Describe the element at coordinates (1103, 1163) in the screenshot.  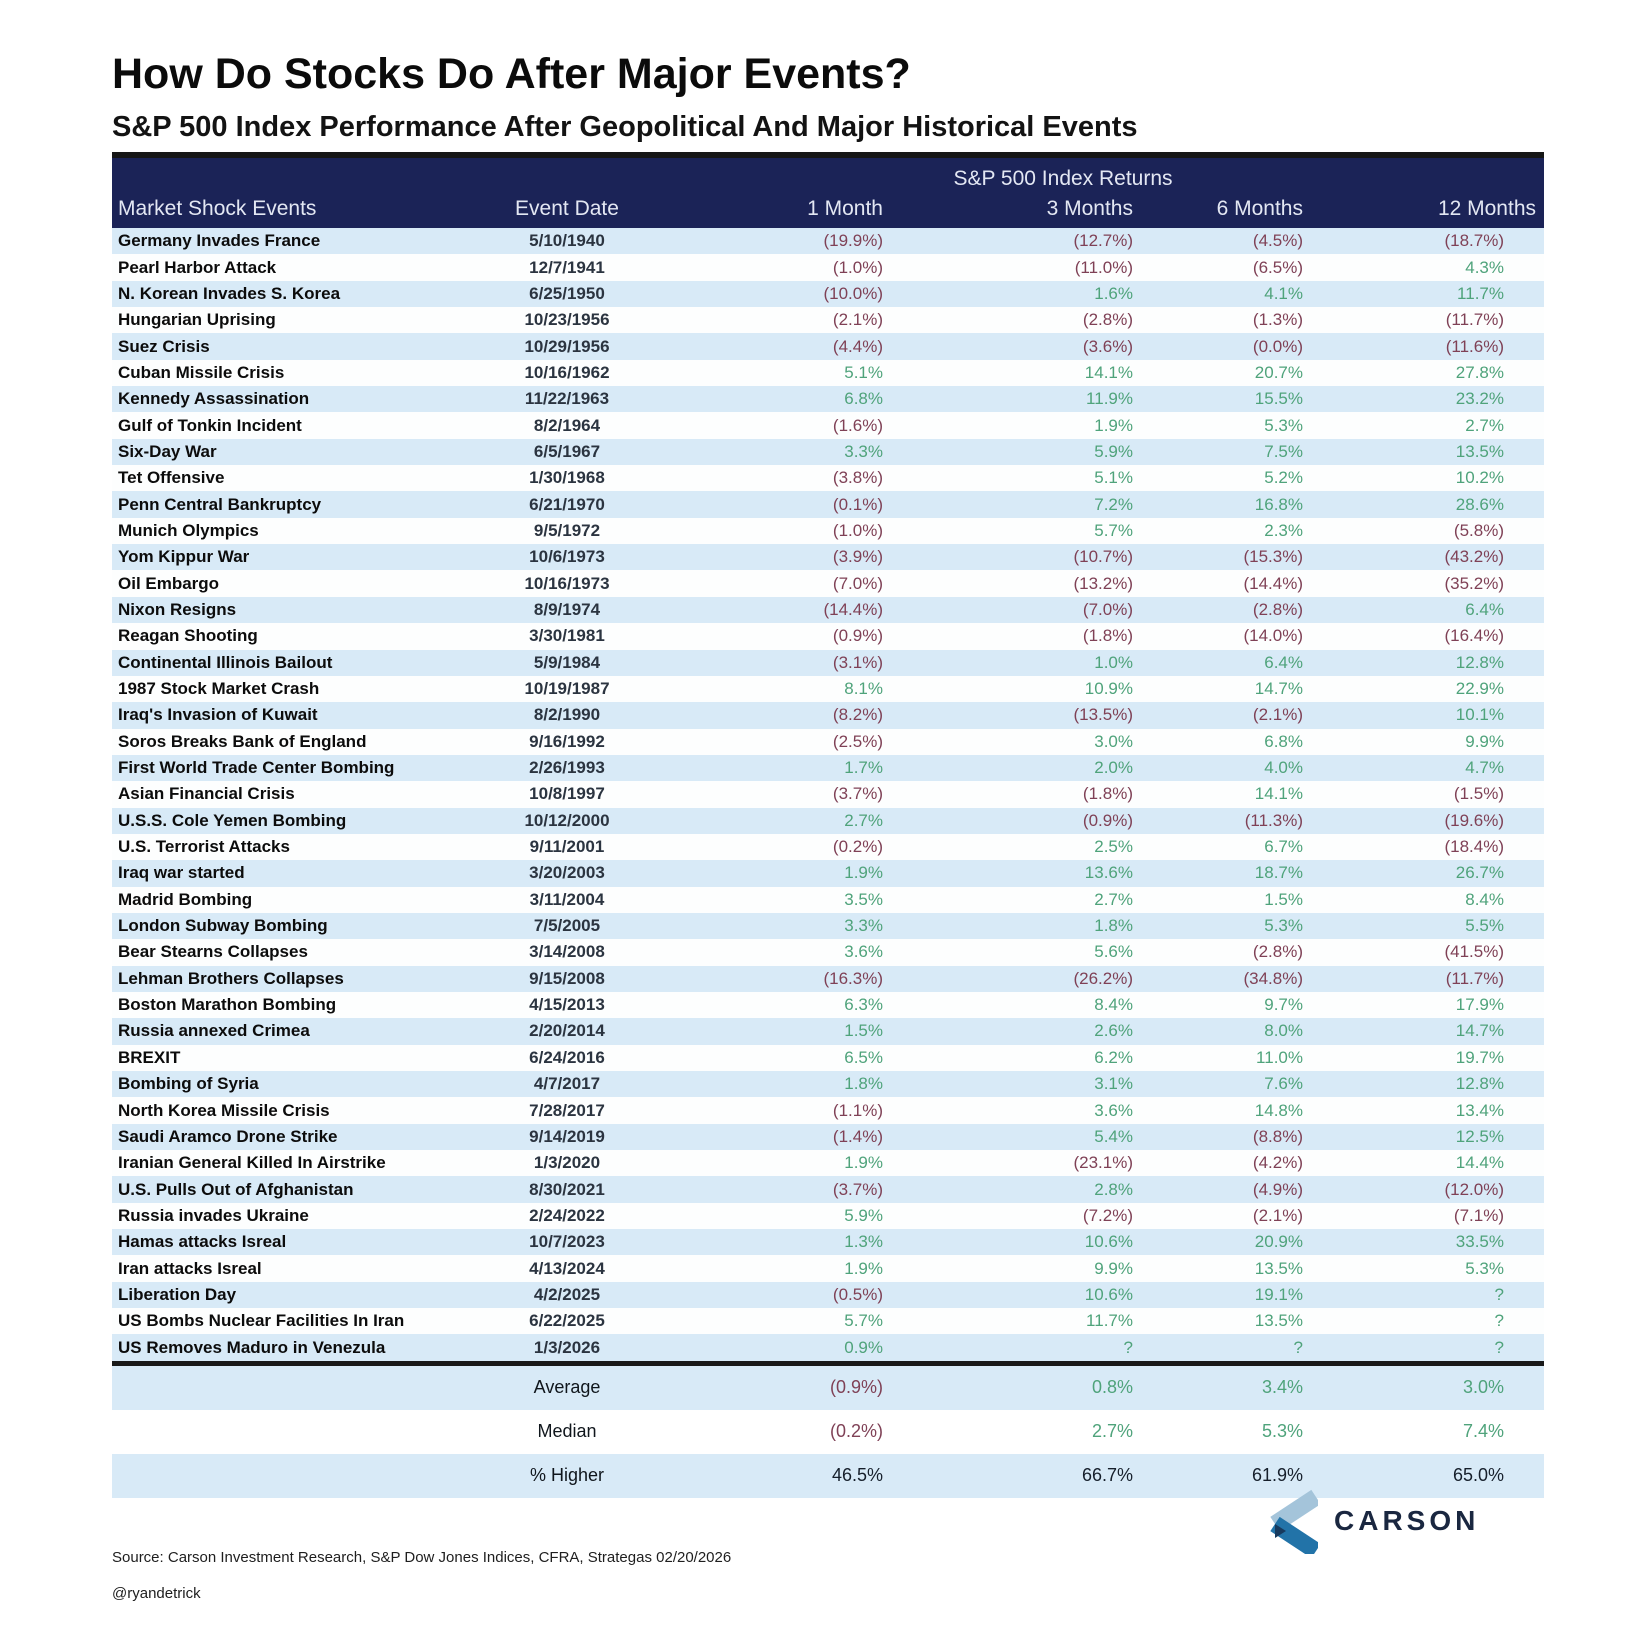
I see `return-3-months: (23.1%)` at that location.